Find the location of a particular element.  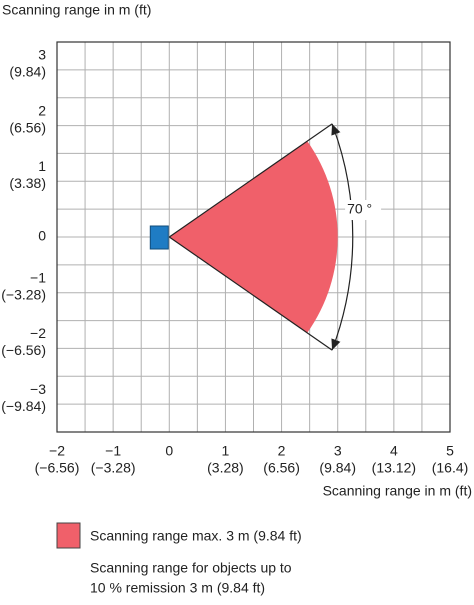

x-tick-label: −1 is located at coordinates (113, 451).